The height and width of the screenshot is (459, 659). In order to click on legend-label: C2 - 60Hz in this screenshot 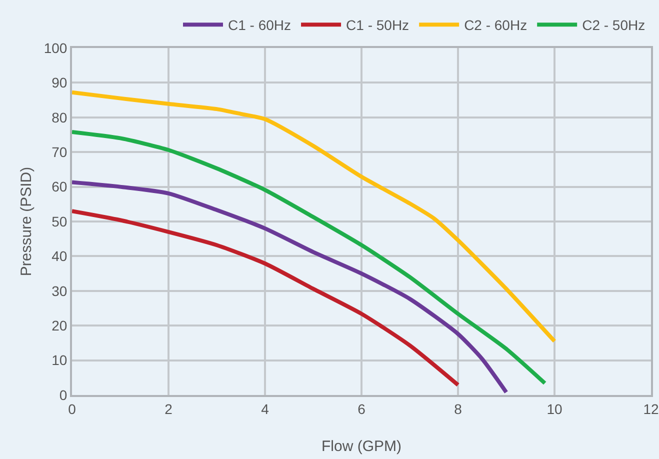, I will do `click(496, 25)`.